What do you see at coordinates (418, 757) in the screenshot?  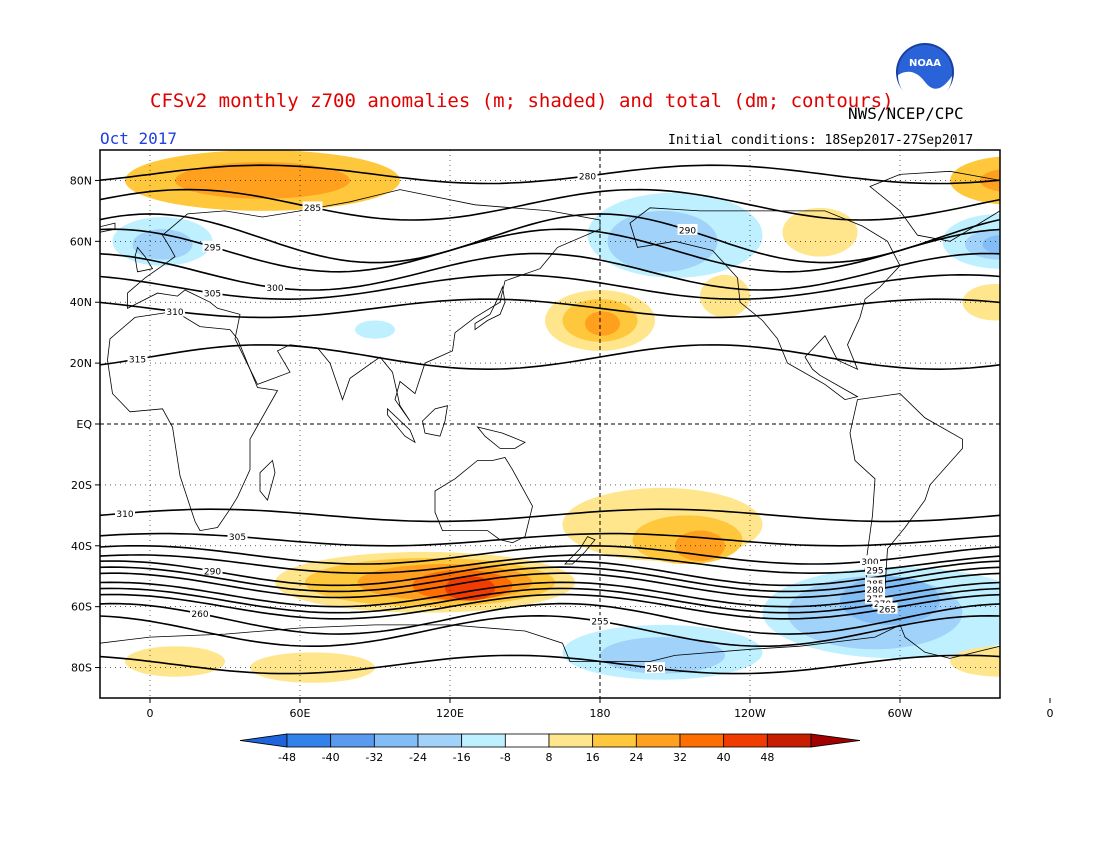 I see `colorbar-label: -24` at bounding box center [418, 757].